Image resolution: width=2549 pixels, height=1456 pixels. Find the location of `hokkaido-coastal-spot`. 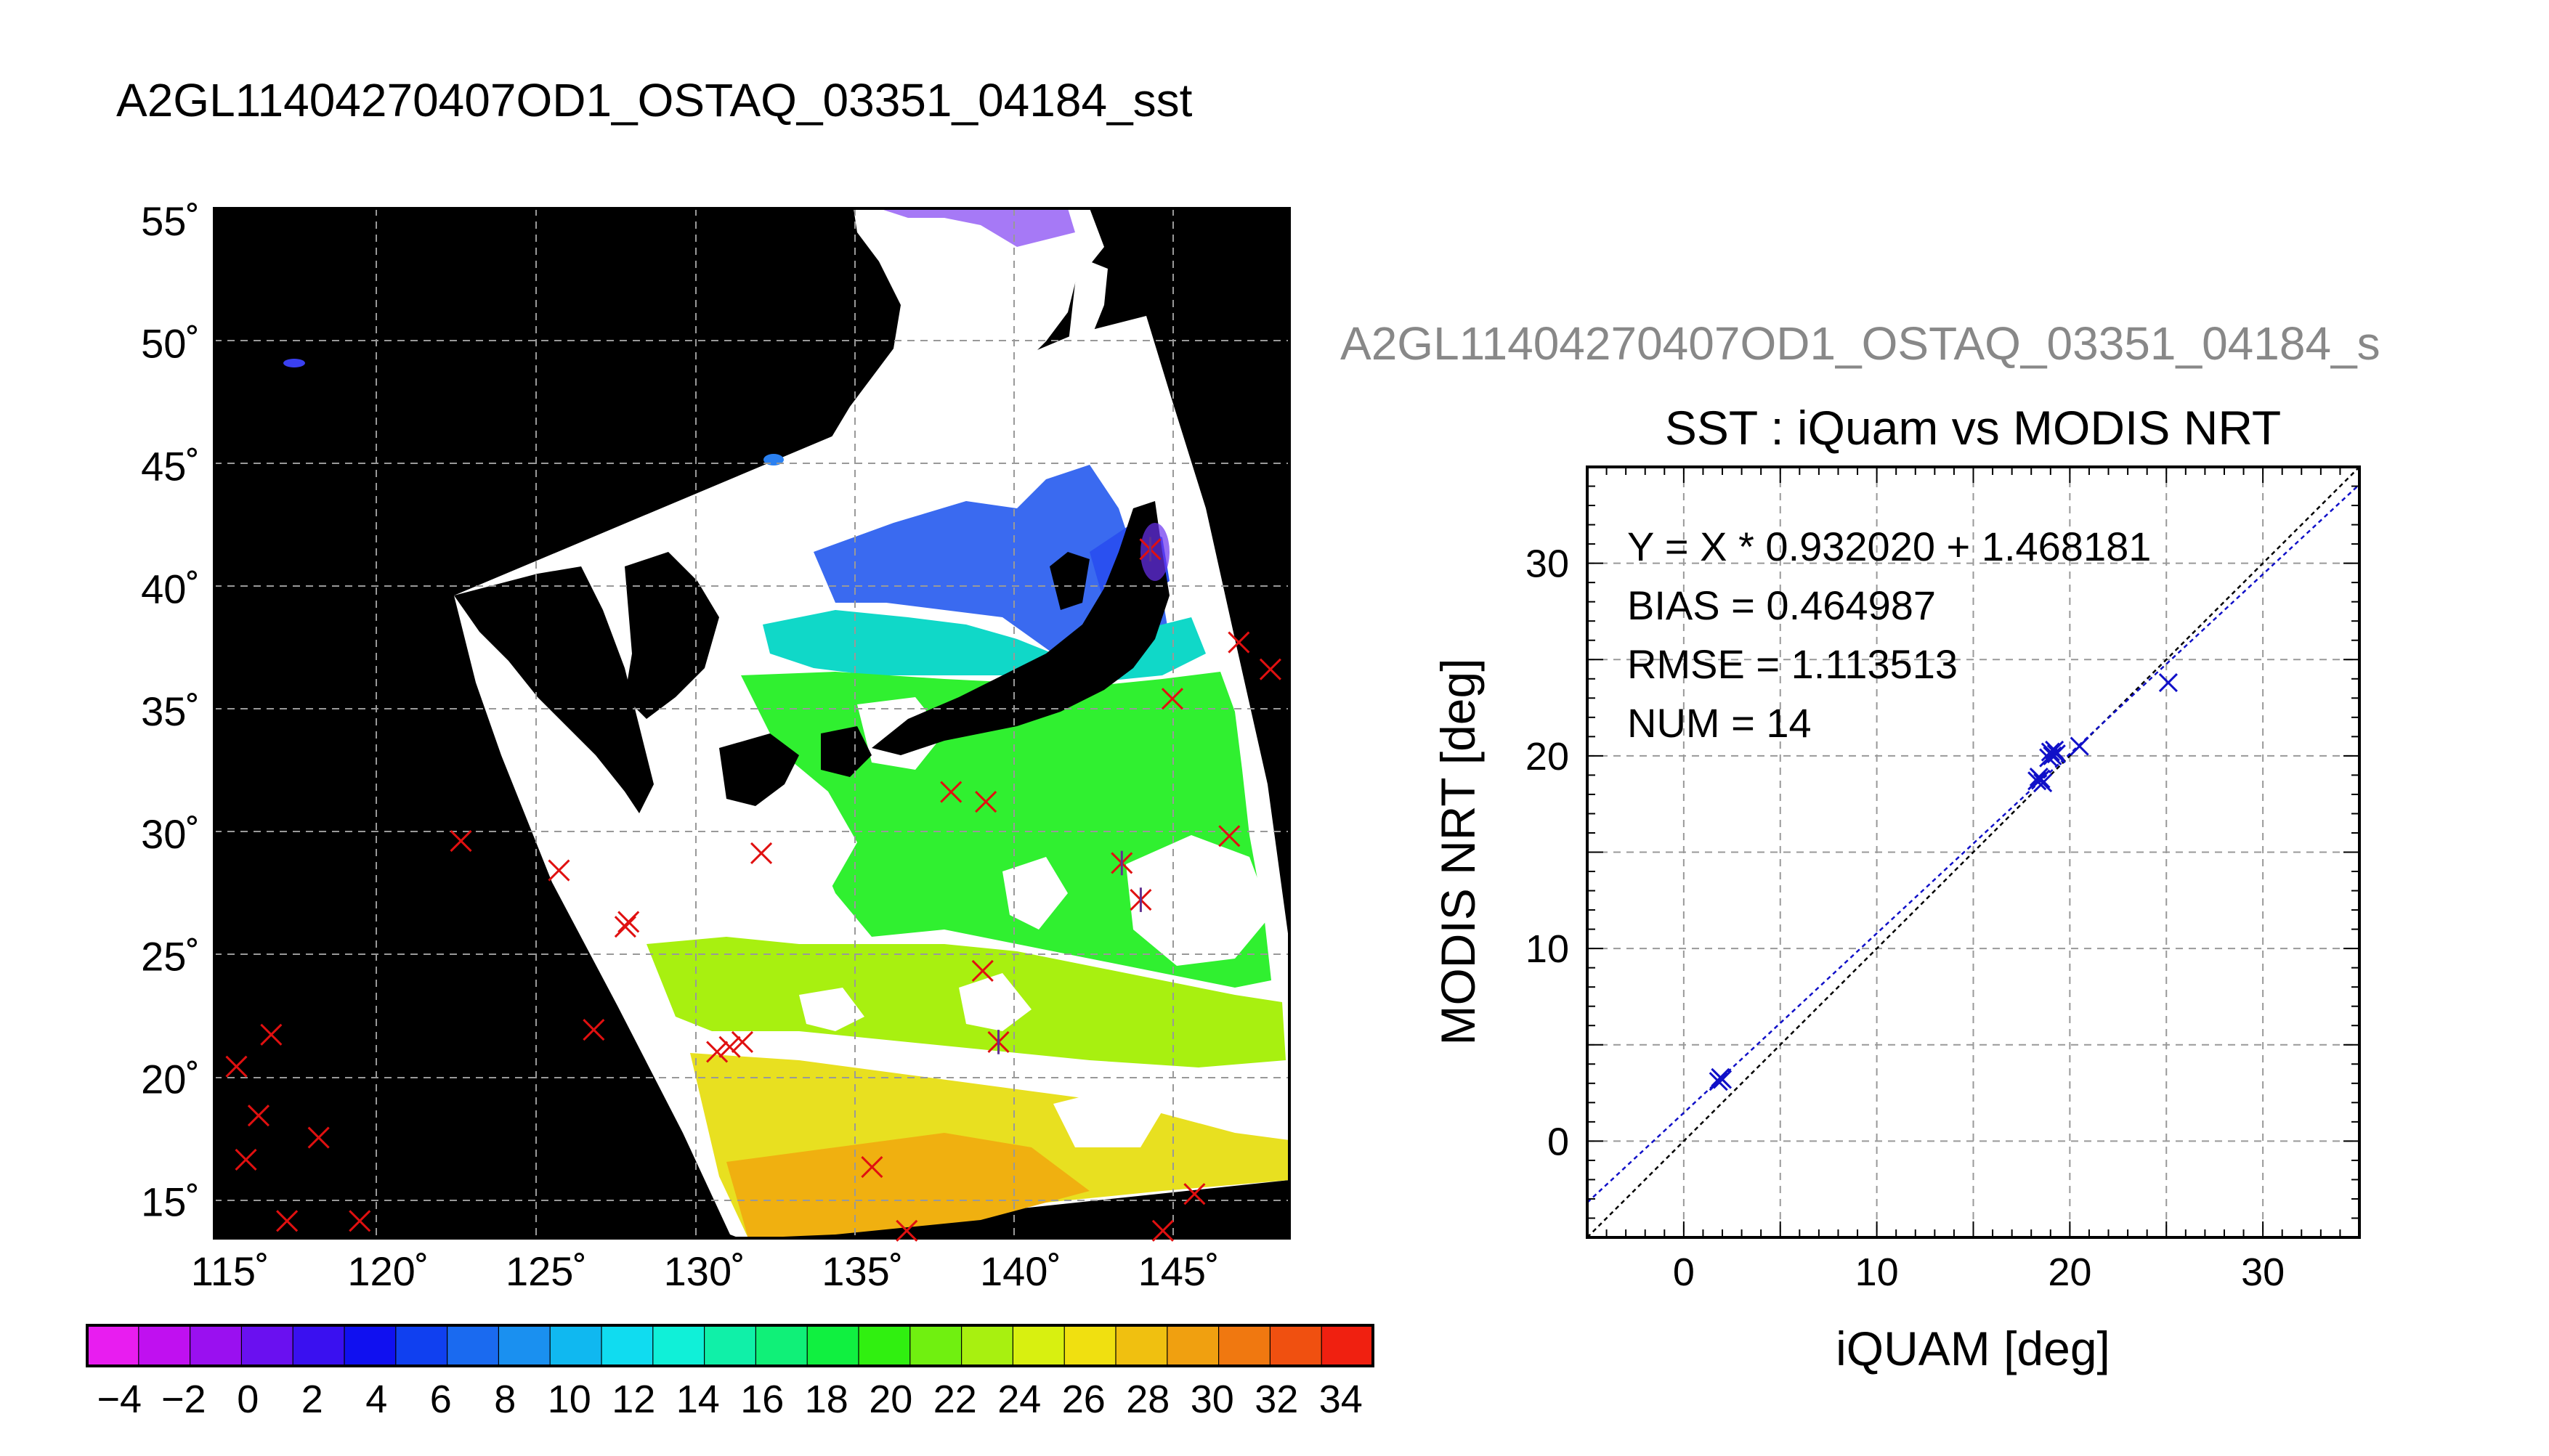

hokkaido-coastal-spot is located at coordinates (294, 363).